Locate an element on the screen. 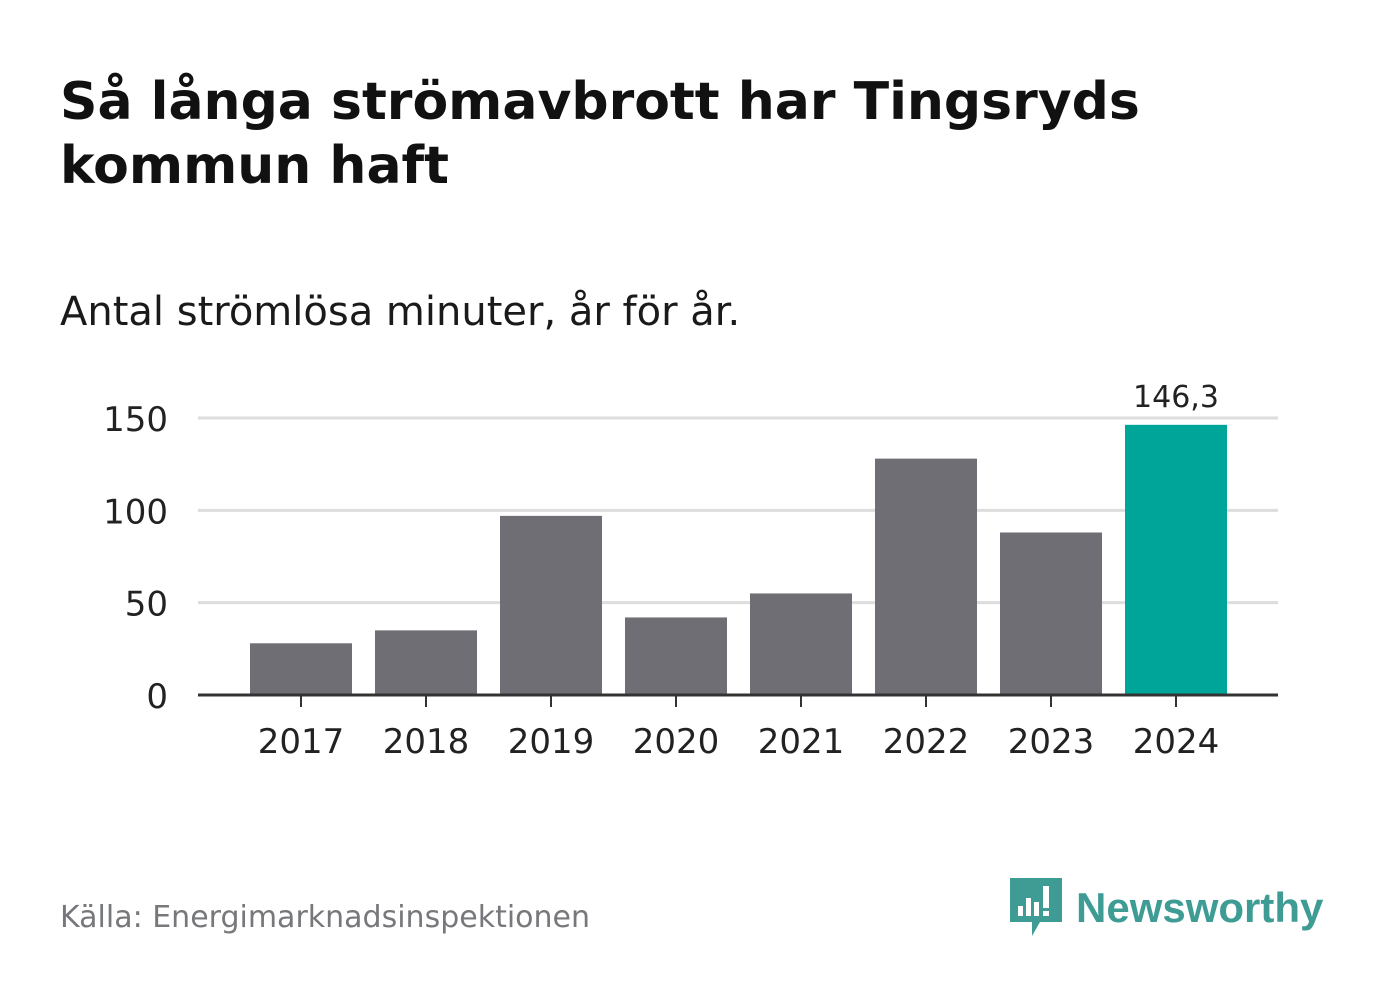 The height and width of the screenshot is (999, 1382). x-tick-label: 2017 is located at coordinates (301, 742).